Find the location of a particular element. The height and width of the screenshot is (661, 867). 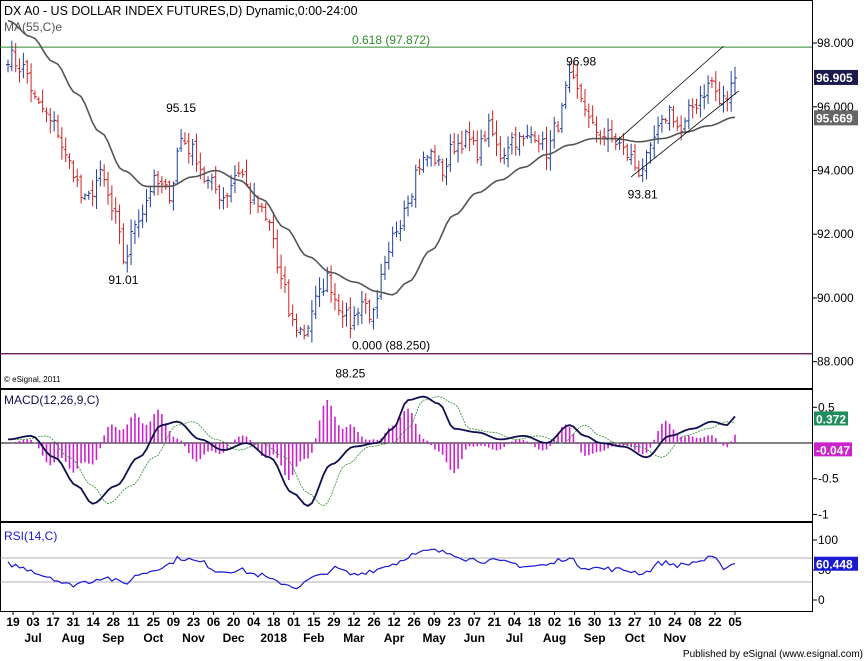

price-y-tick-label: 92.000 is located at coordinates (835, 234).